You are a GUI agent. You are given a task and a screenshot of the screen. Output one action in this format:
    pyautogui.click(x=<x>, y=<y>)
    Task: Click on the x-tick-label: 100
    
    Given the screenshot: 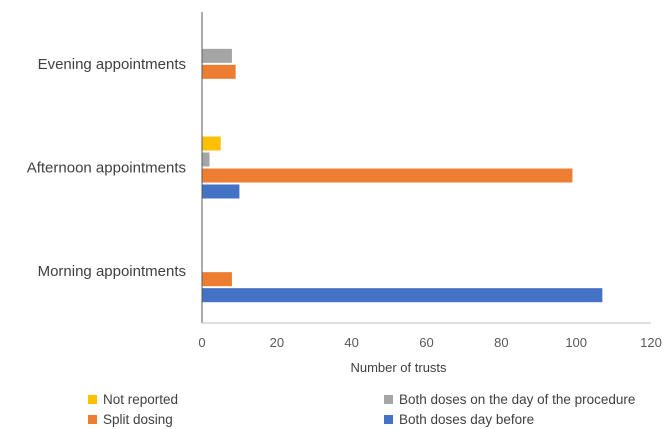 What is the action you would take?
    pyautogui.click(x=576, y=342)
    